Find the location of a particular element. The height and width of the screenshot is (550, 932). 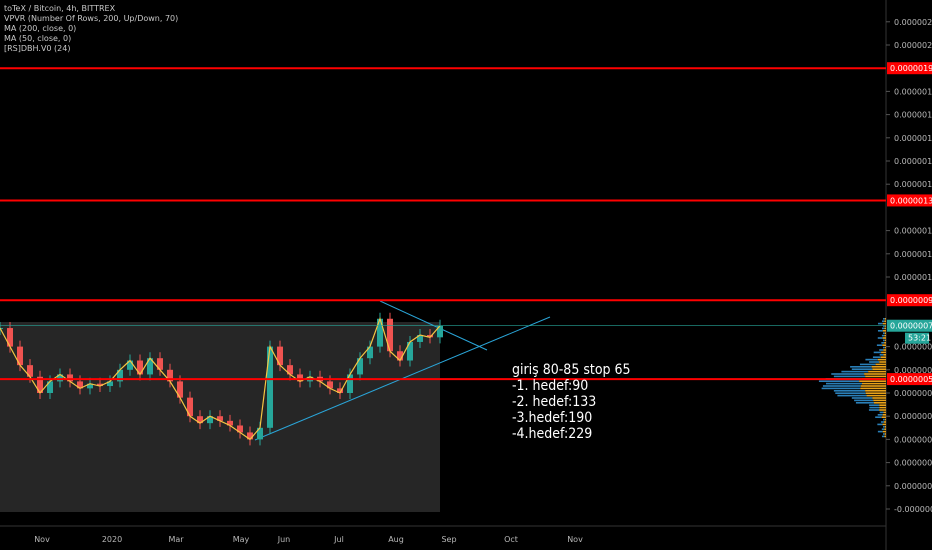

header-line: [RS]DBH.V0 (24) is located at coordinates (37, 48).